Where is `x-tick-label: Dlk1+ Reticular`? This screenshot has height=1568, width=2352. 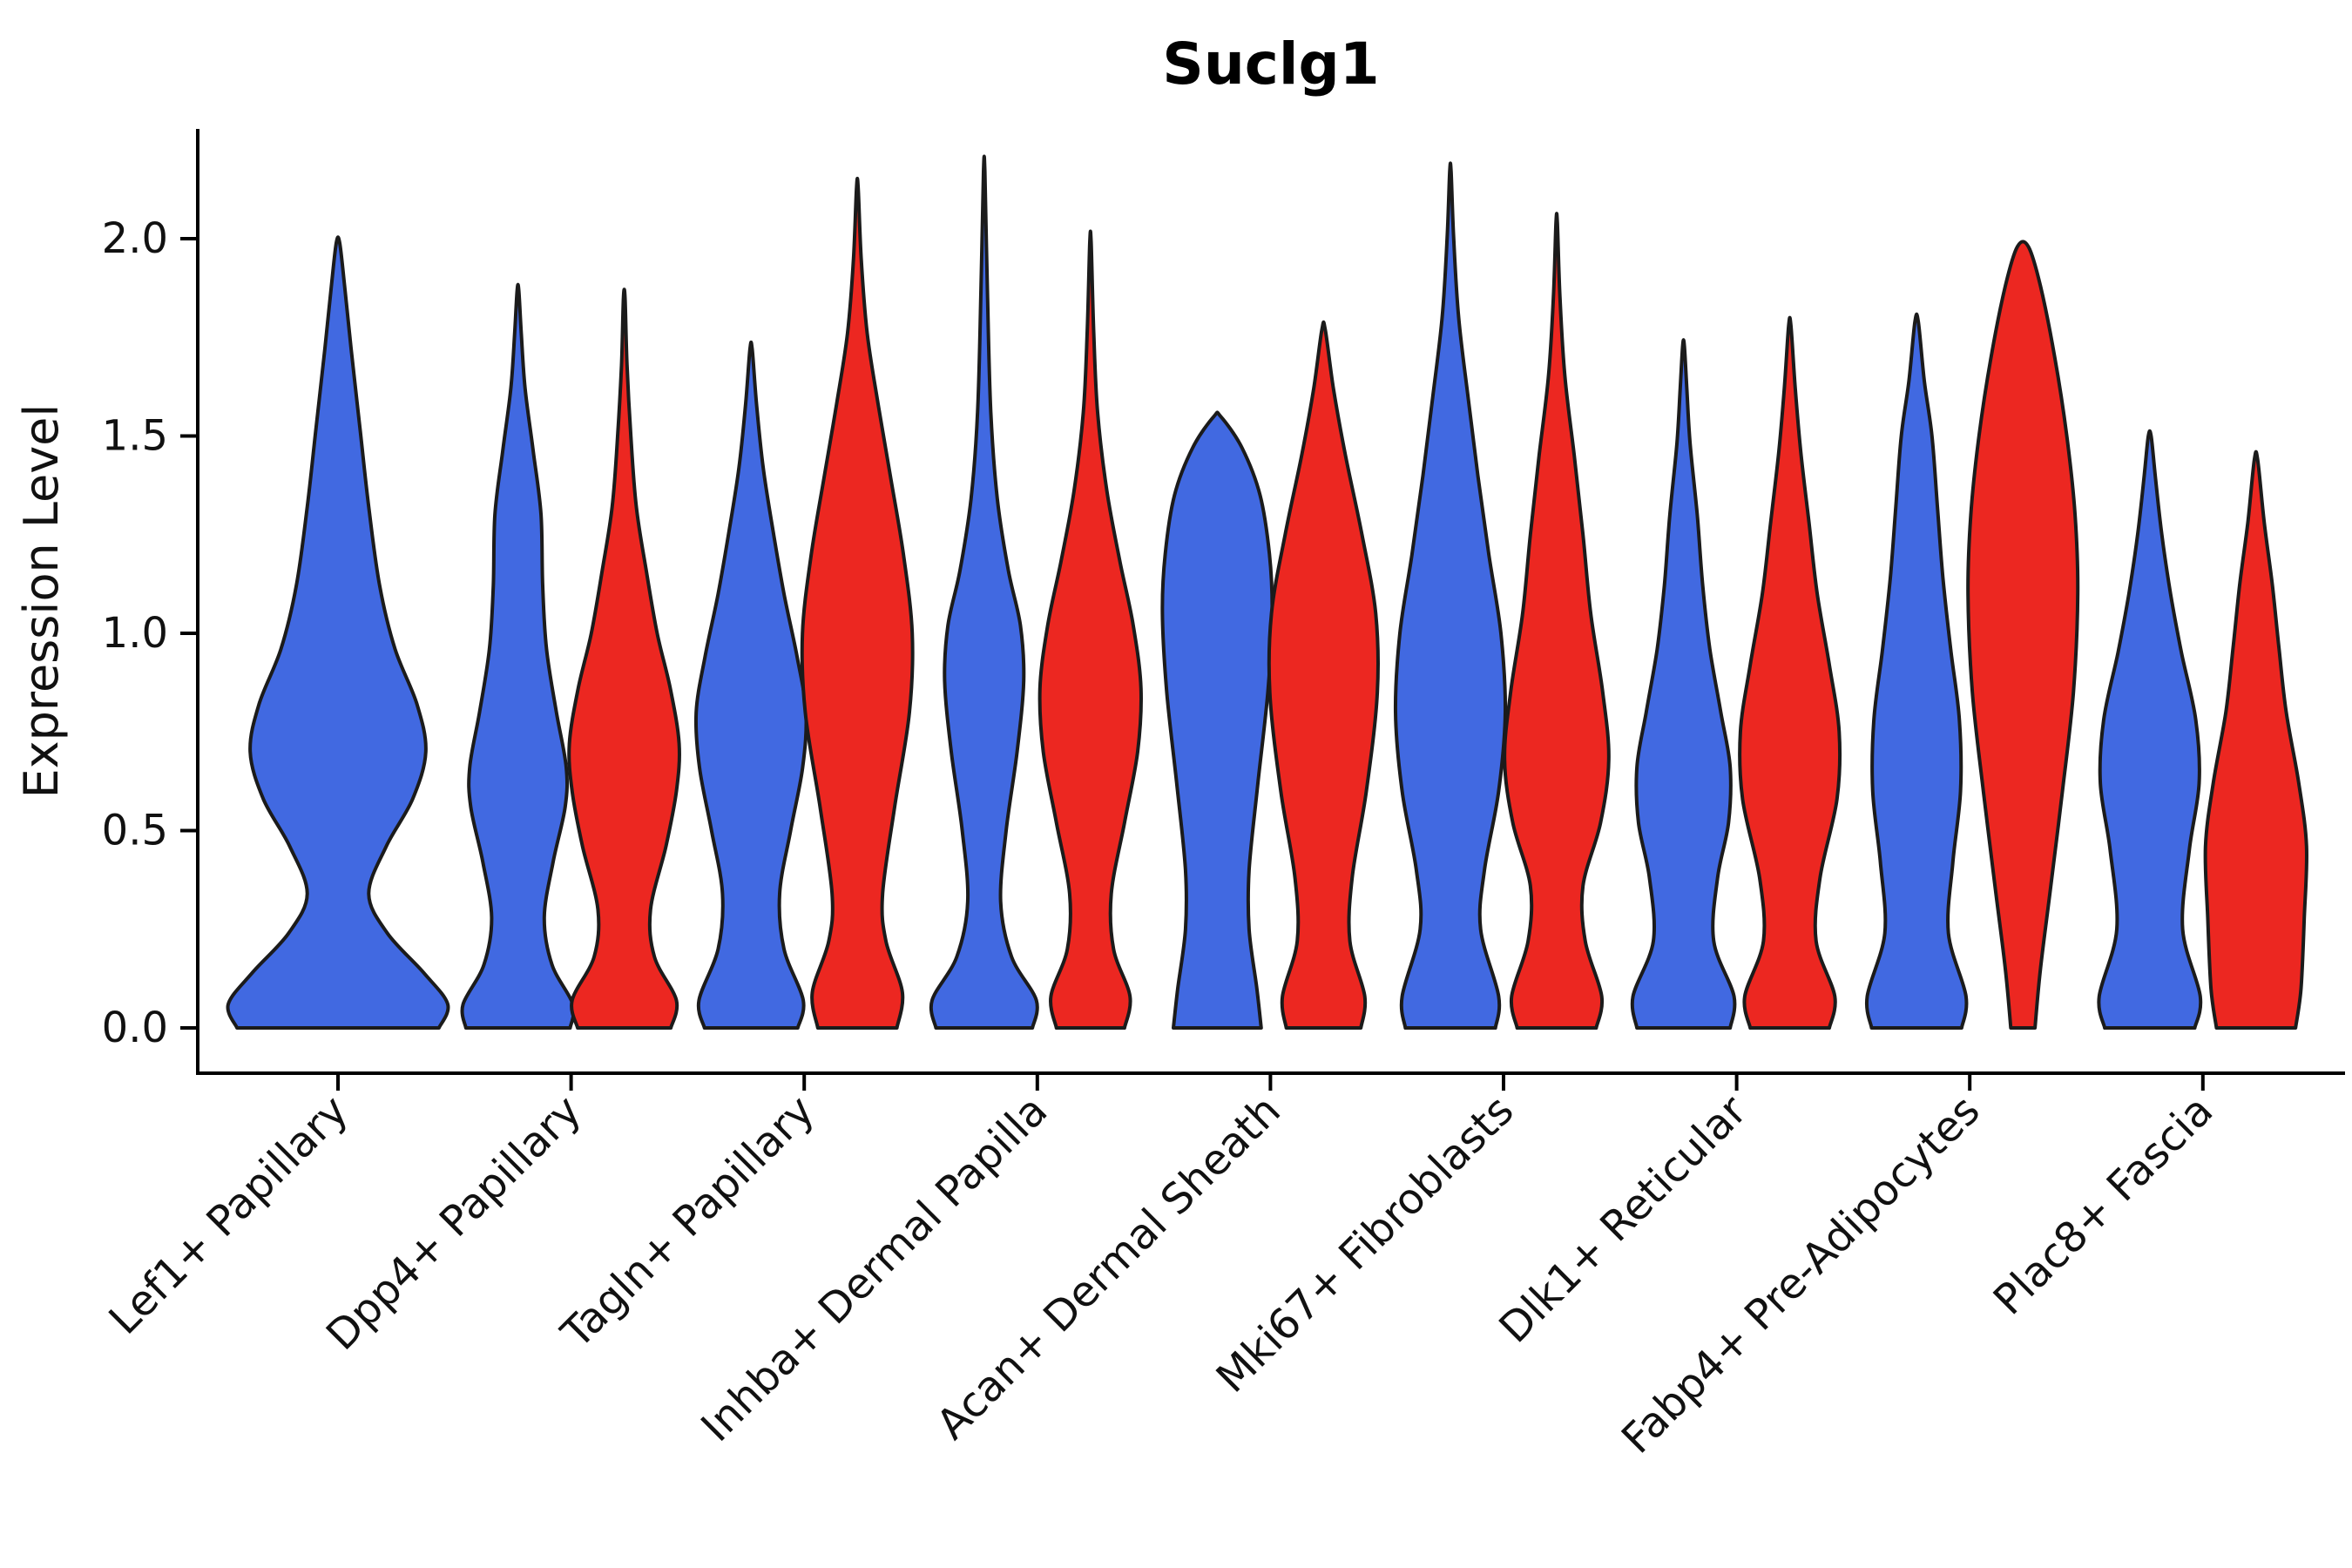 x-tick-label: Dlk1+ Reticular is located at coordinates (1623, 1219).